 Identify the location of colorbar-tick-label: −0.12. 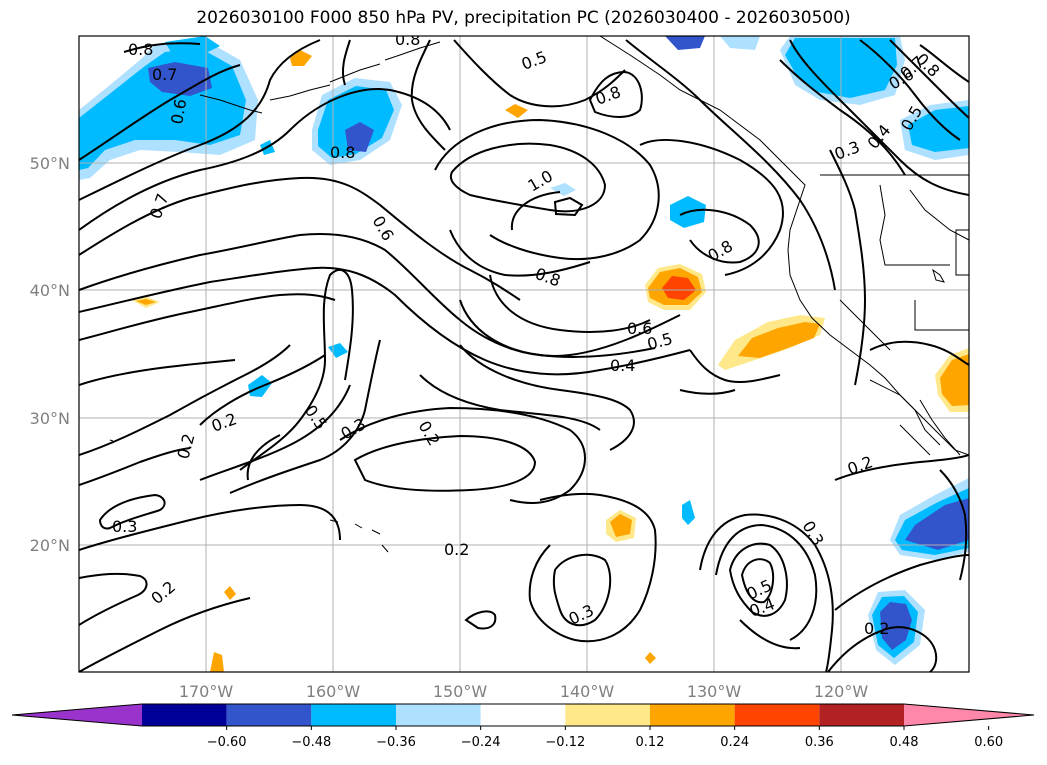
(565, 742).